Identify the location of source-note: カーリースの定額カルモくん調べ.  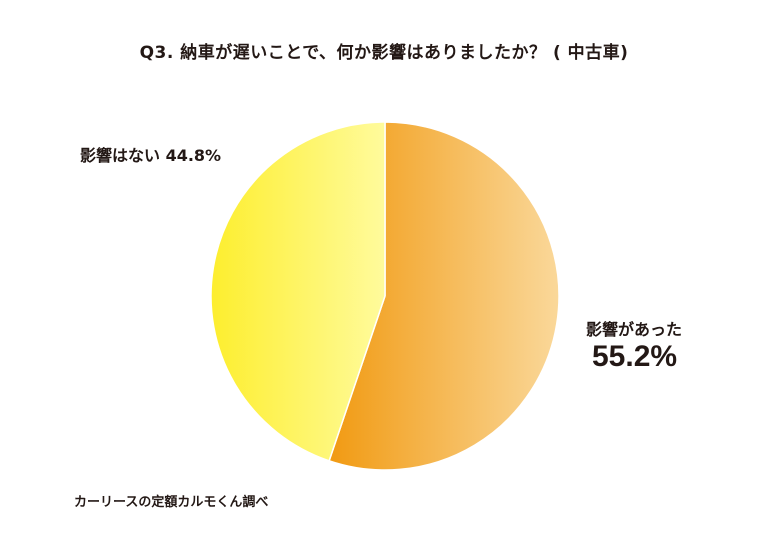
(171, 502).